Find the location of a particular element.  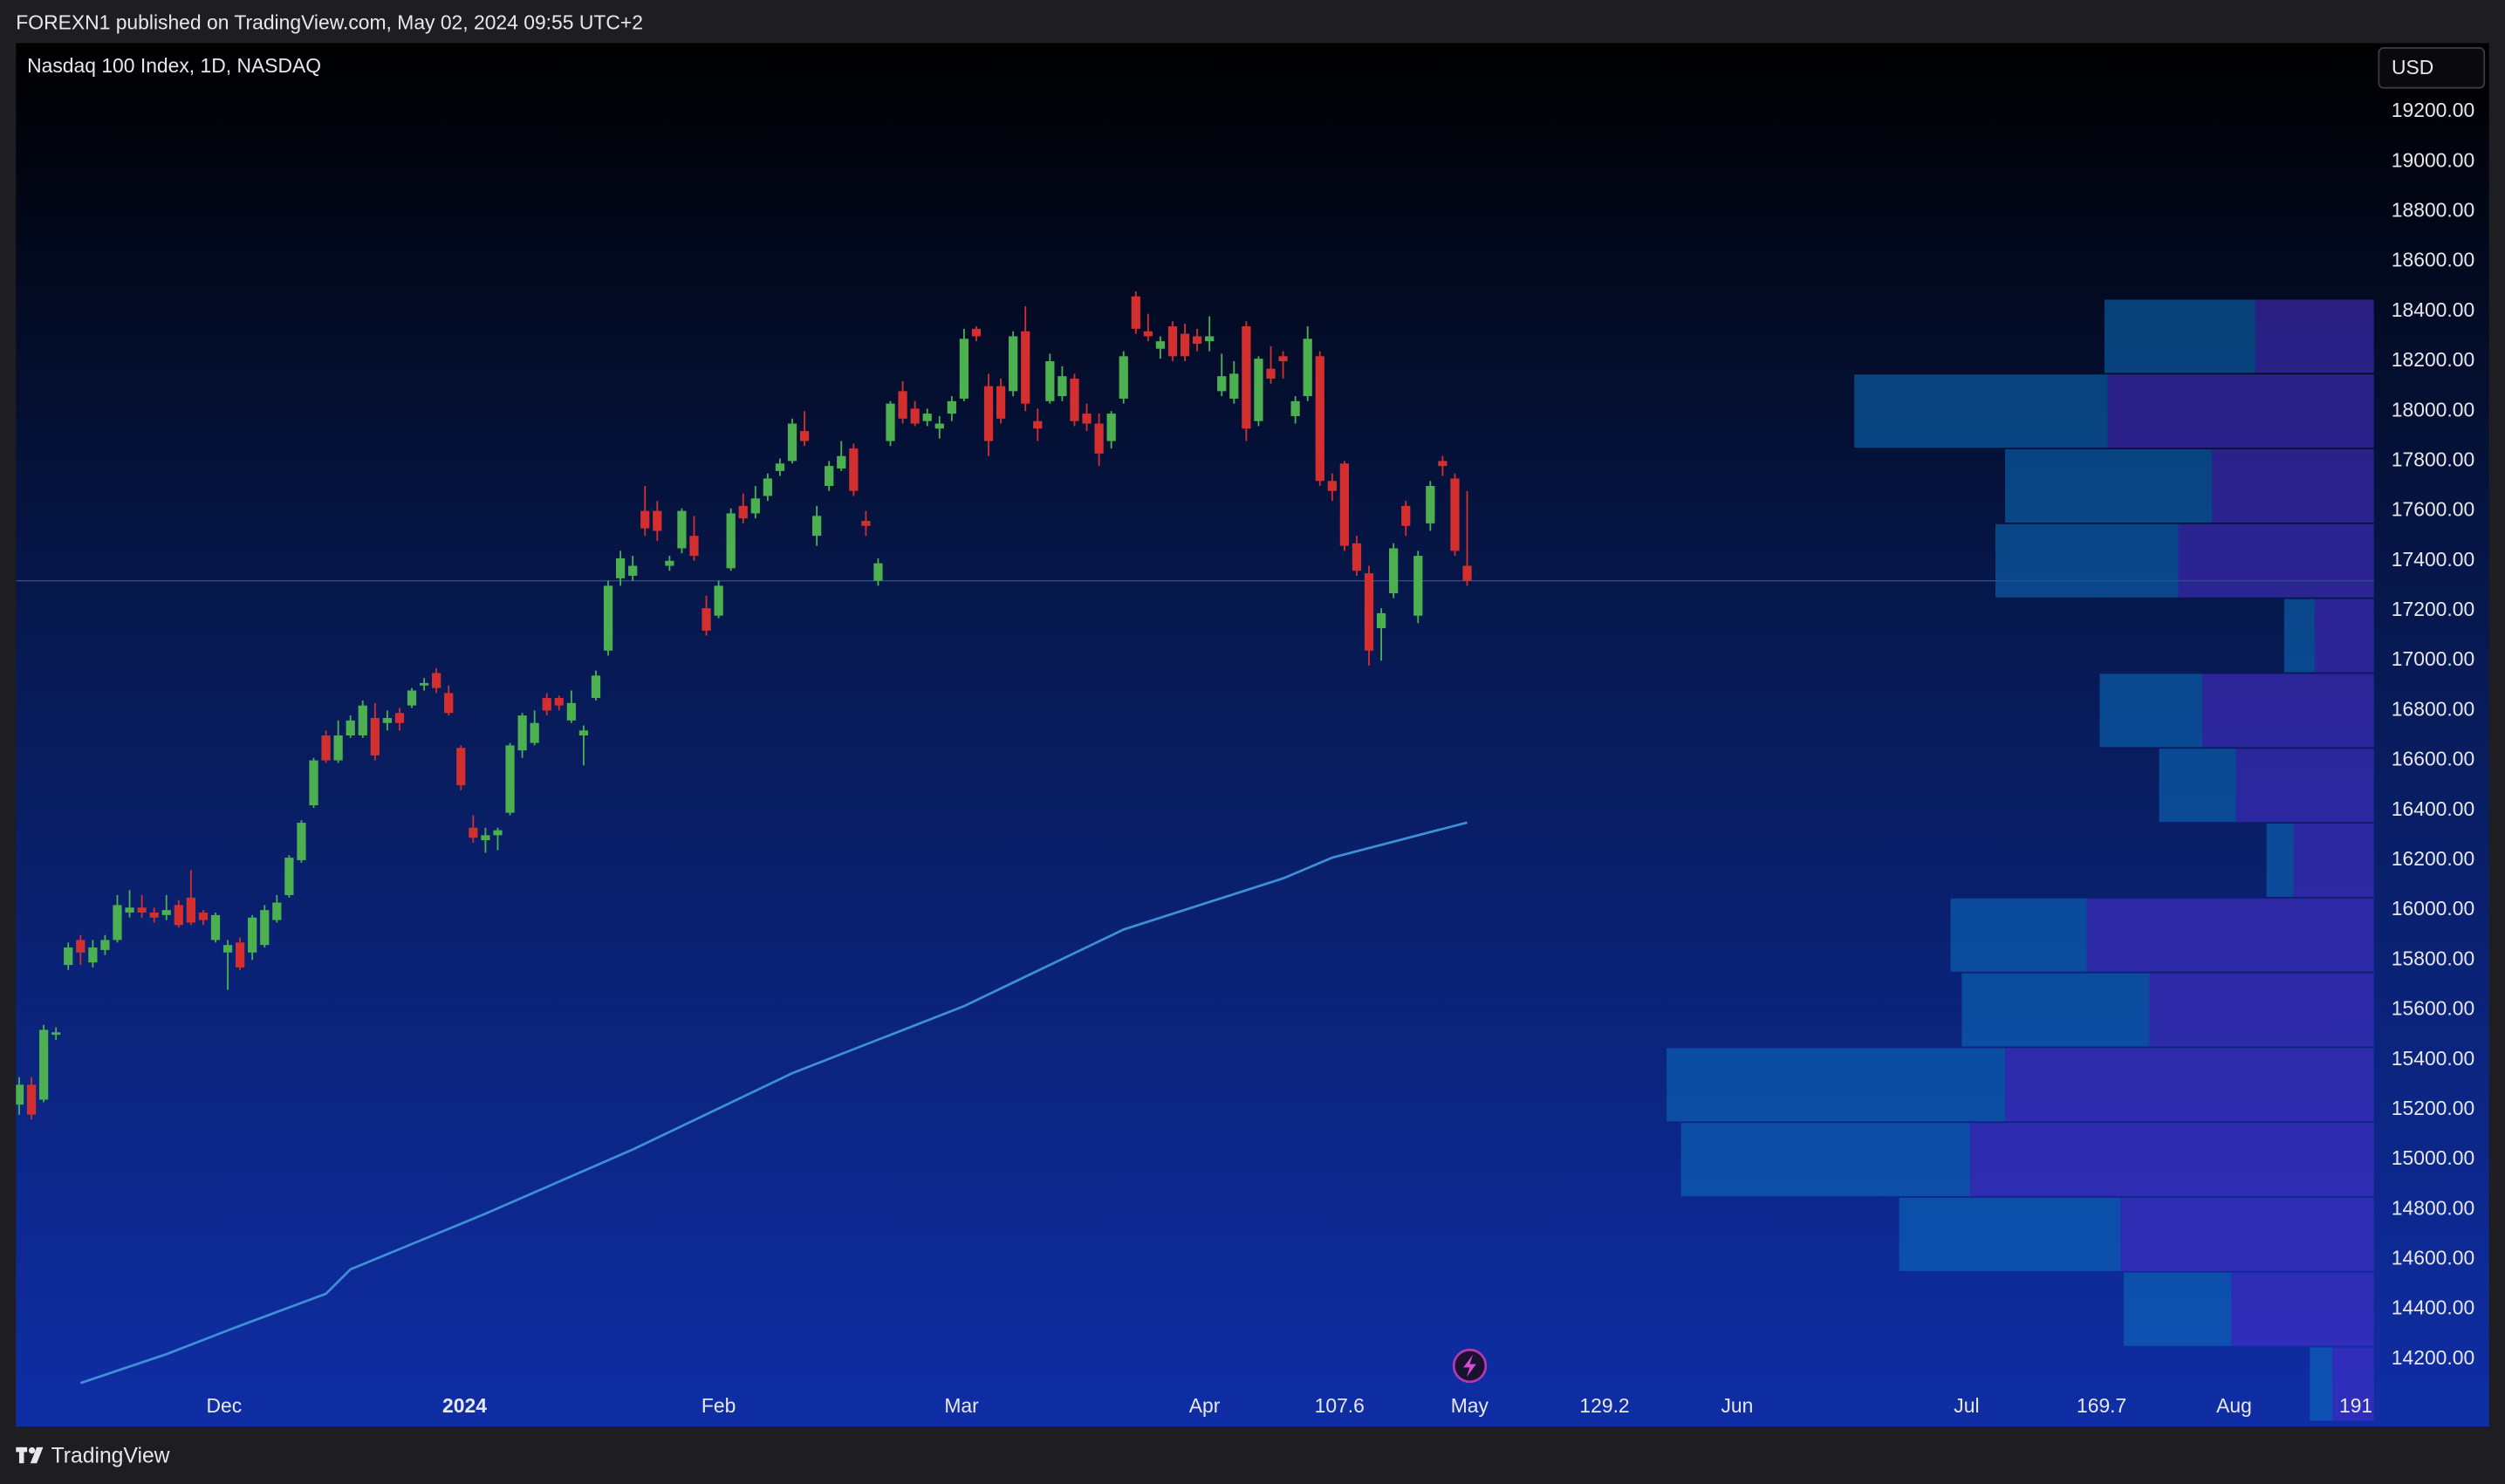

y-tick-label: 15000.00 is located at coordinates (2433, 1157).